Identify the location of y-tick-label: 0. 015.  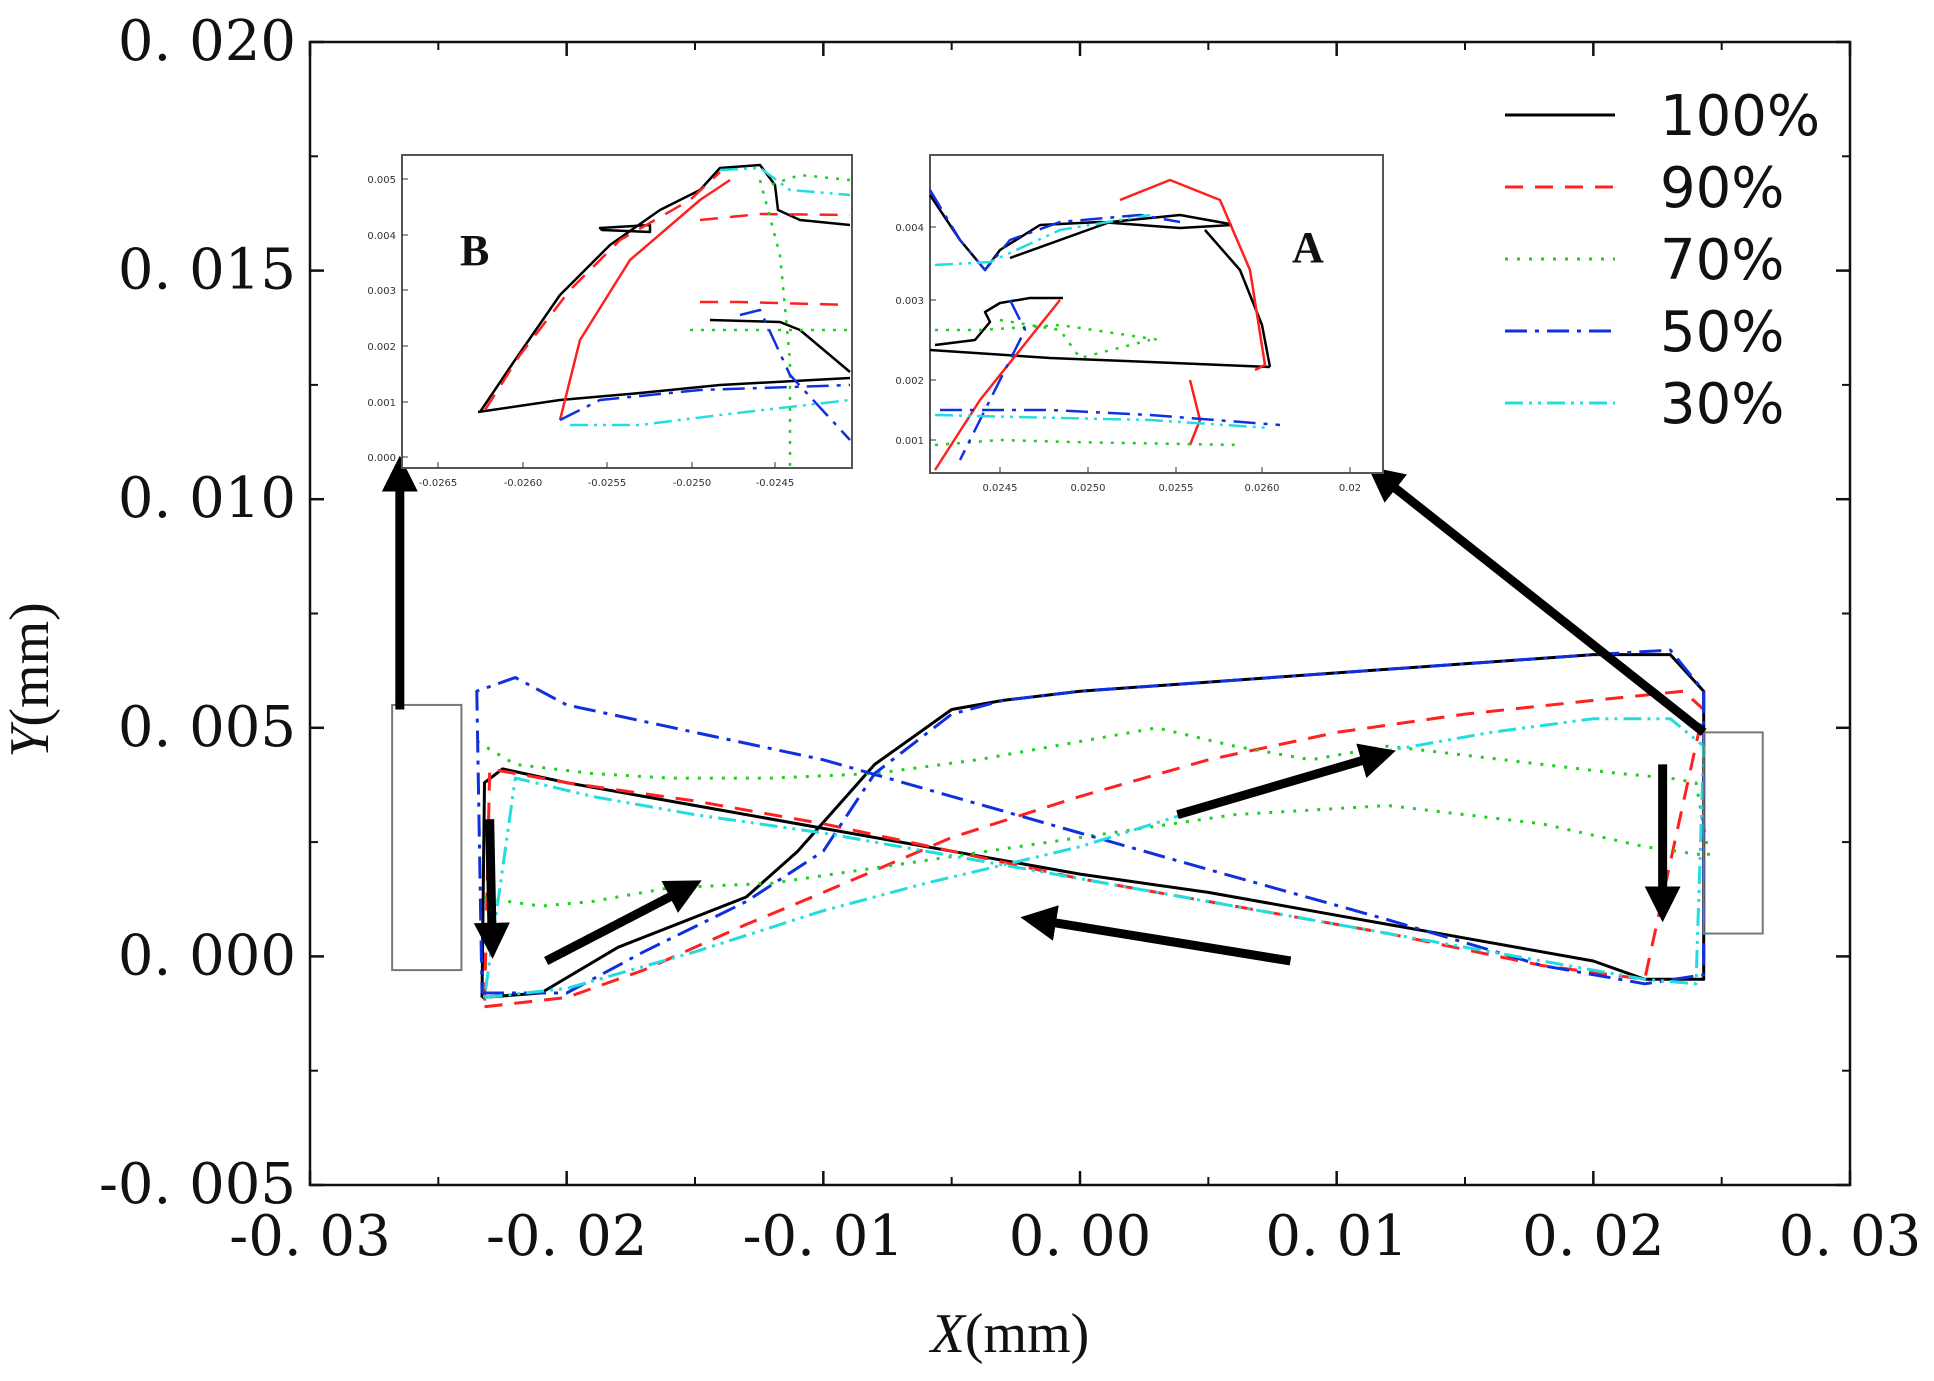
(207, 270).